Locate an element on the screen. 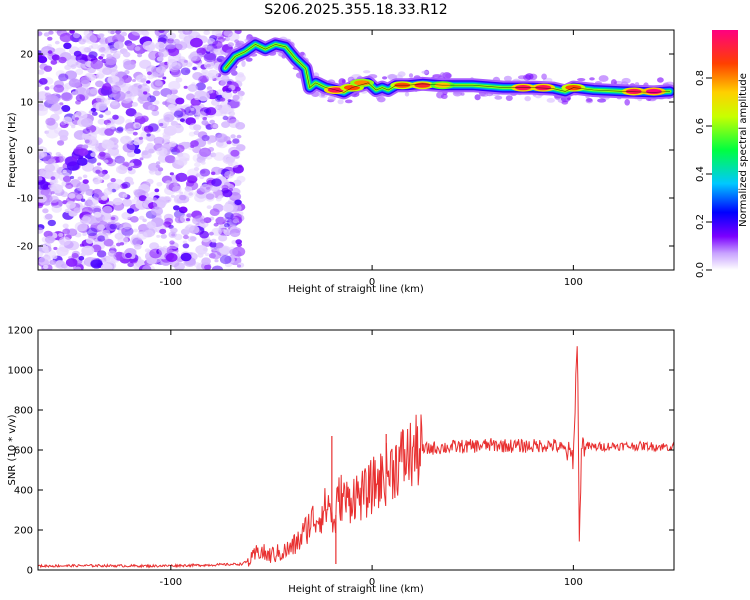 Image resolution: width=750 pixels, height=600 pixels. snr-ytick-label: 200 is located at coordinates (23, 531).